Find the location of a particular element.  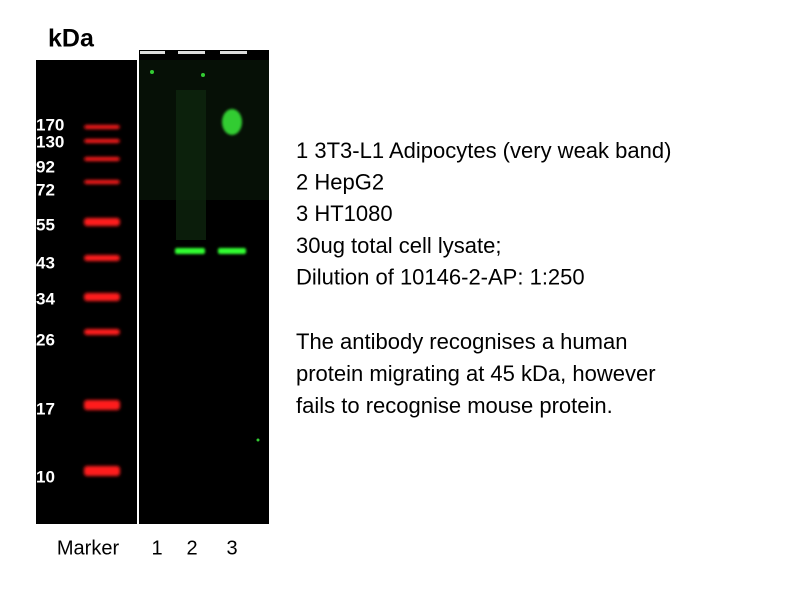

marker-label: 34 is located at coordinates (45, 298).